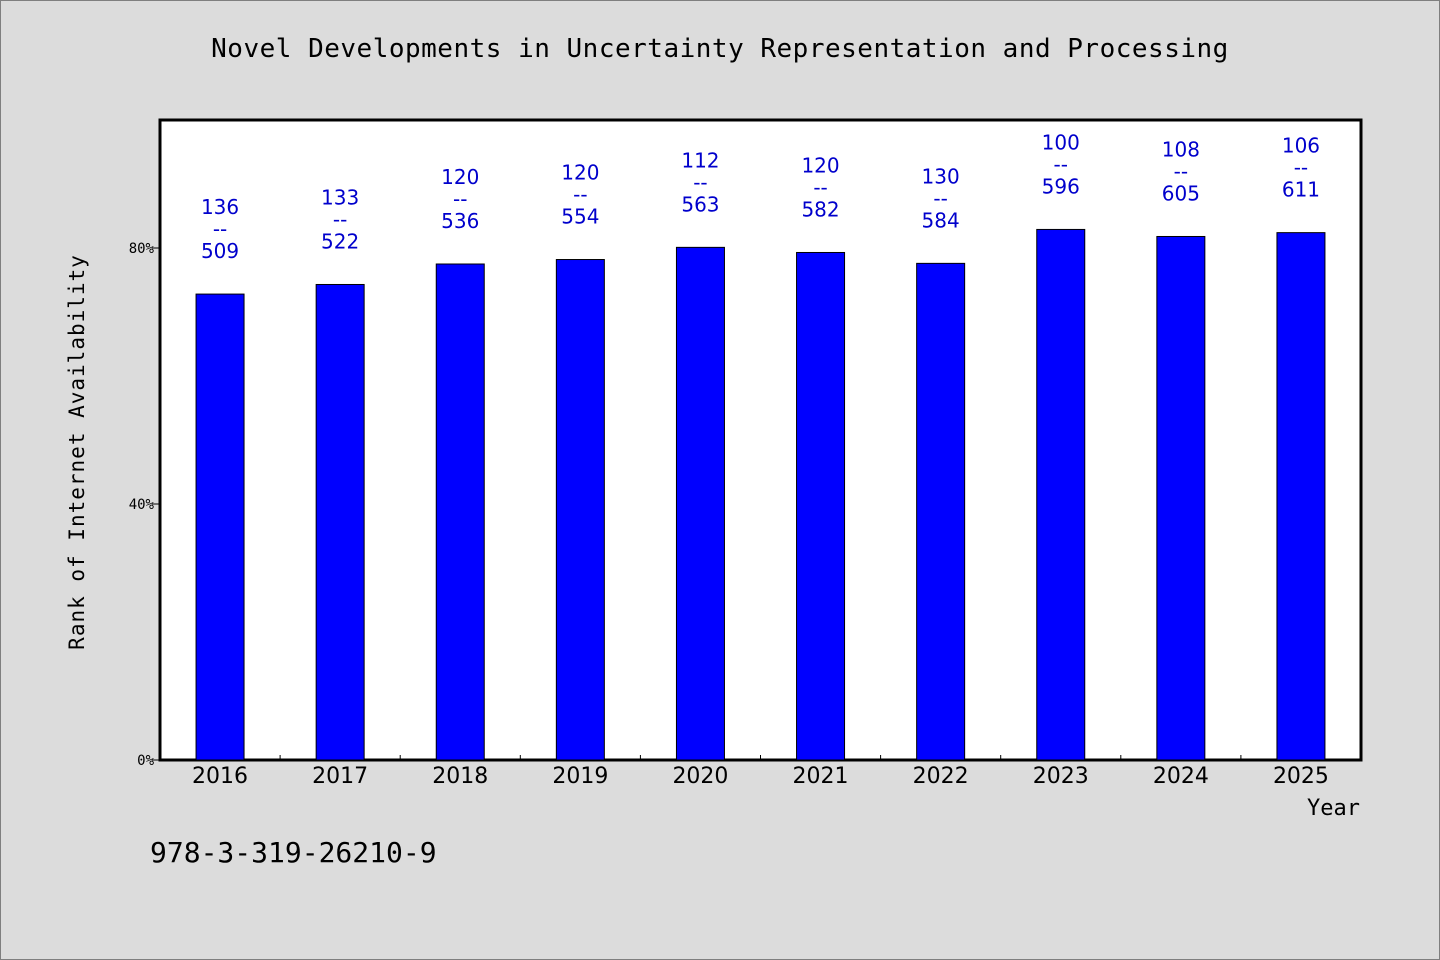  I want to click on bar-data-label-2020: 112 --563, so click(700, 182).